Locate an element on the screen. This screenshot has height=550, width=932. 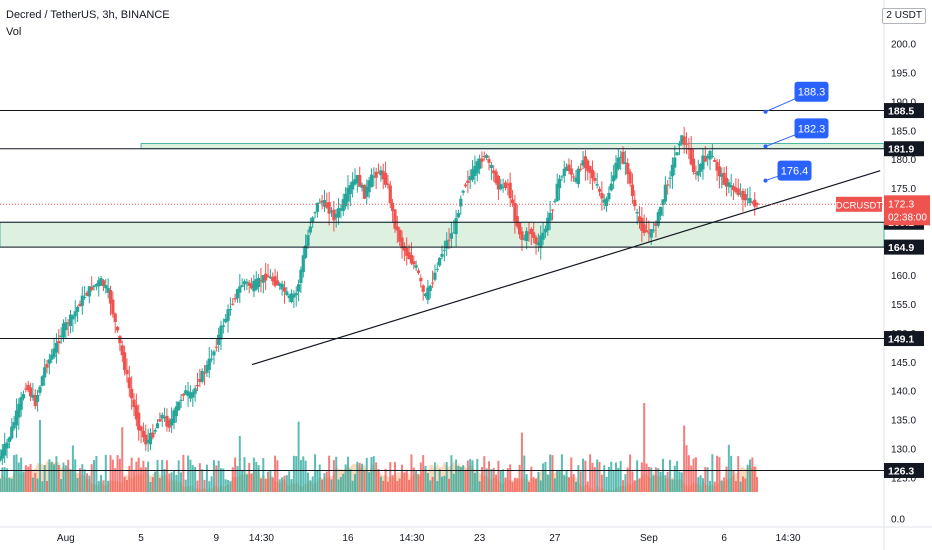
support-resistance-zone is located at coordinates (442, 234).